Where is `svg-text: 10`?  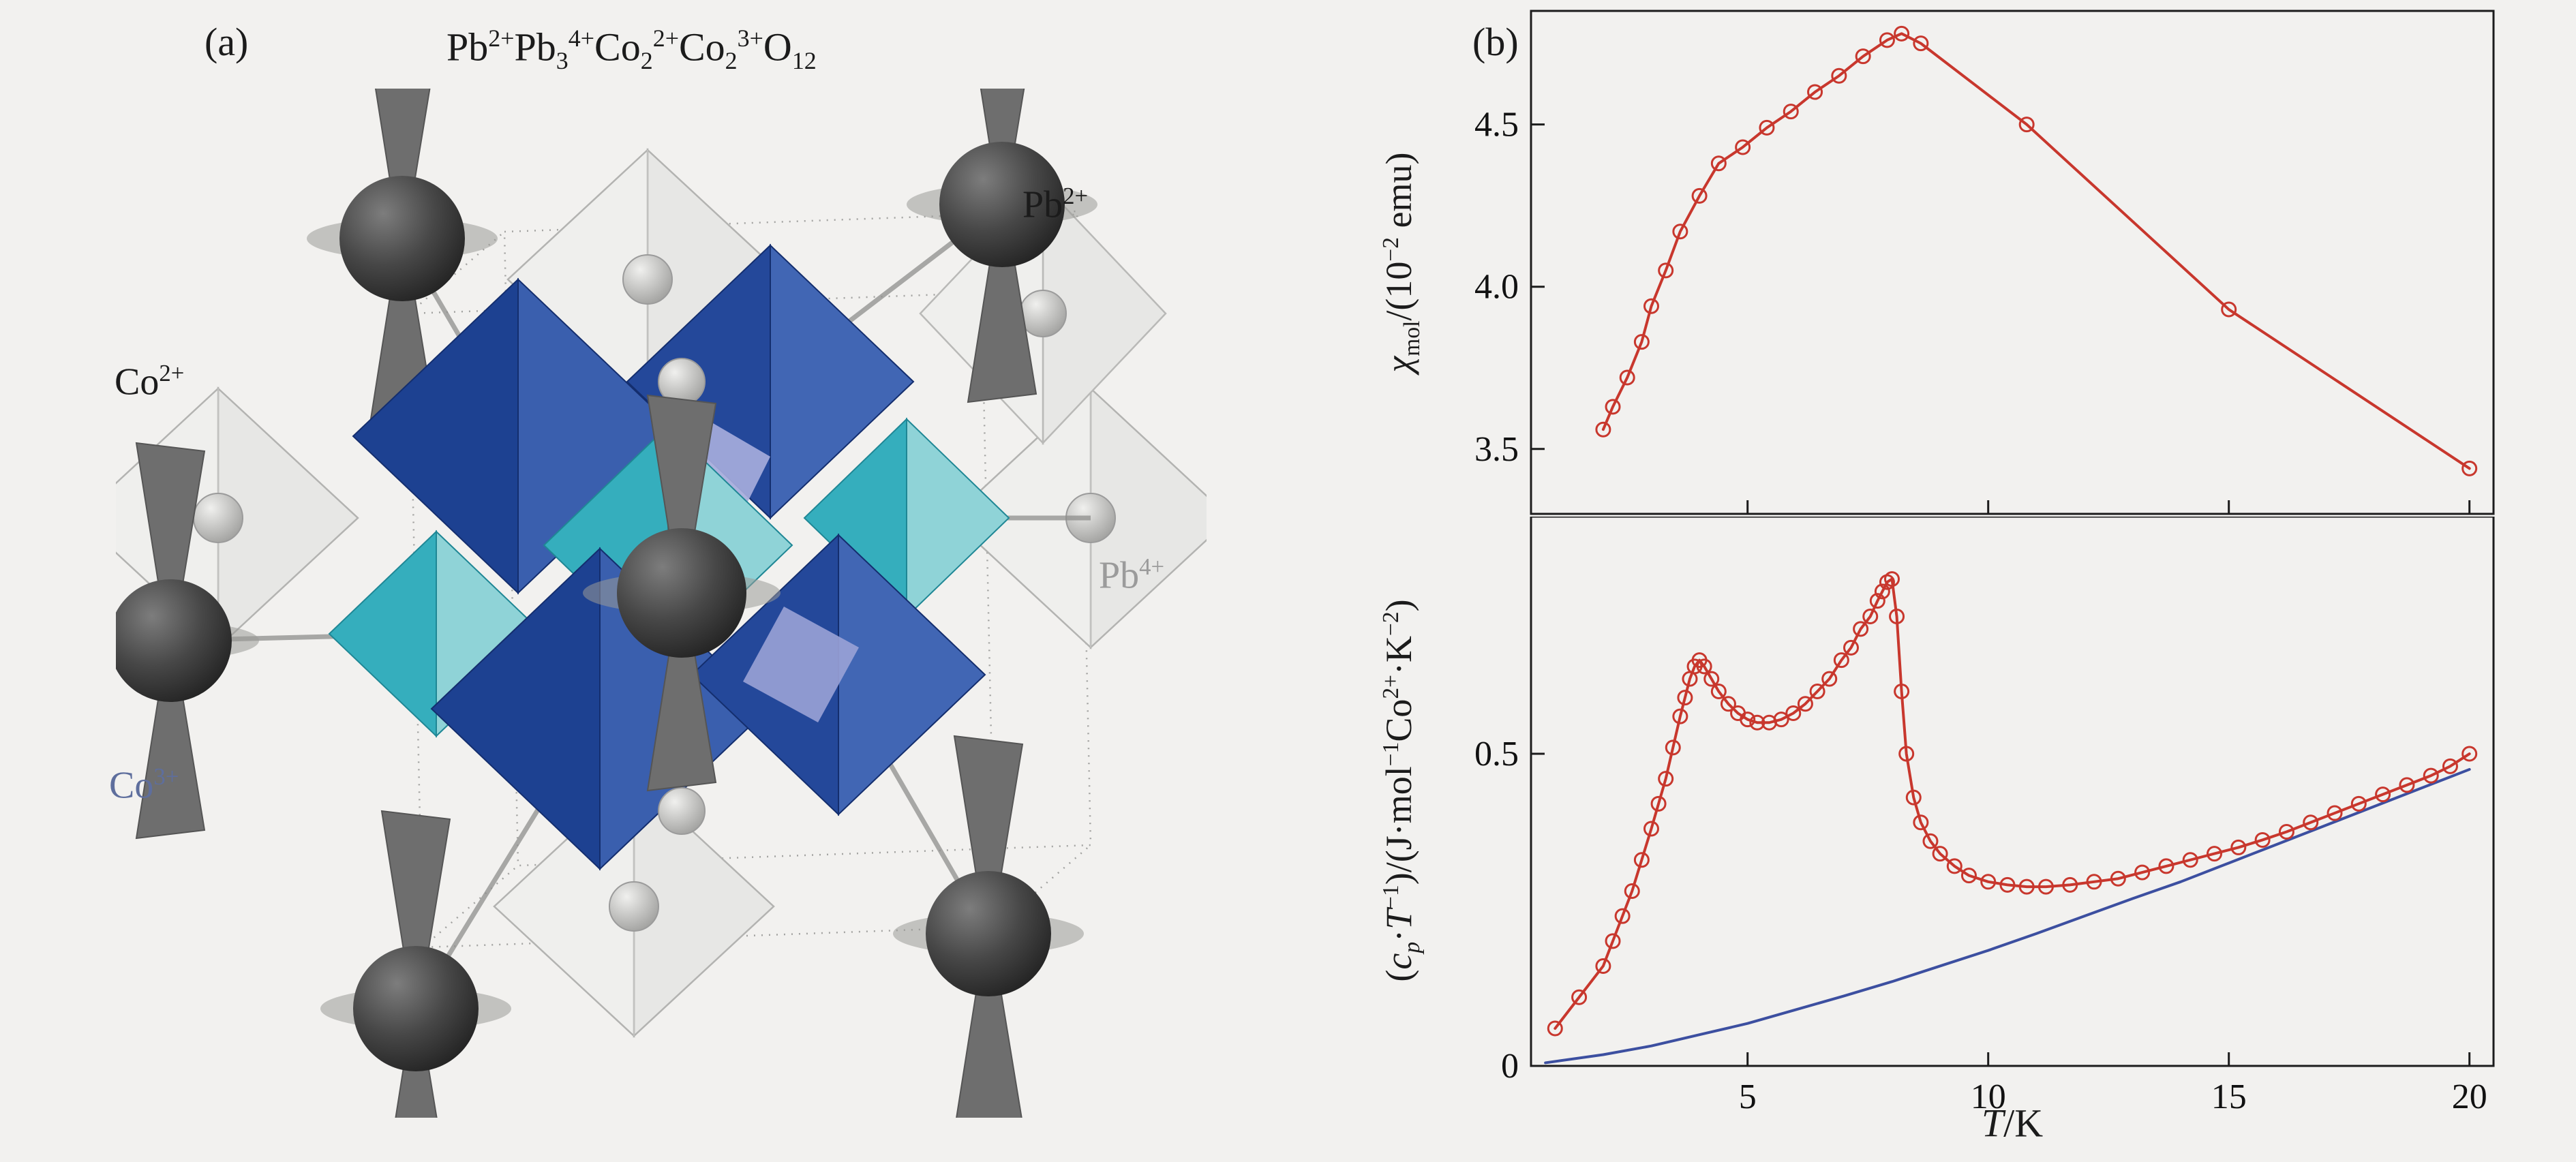
svg-text: 10 is located at coordinates (1989, 1096).